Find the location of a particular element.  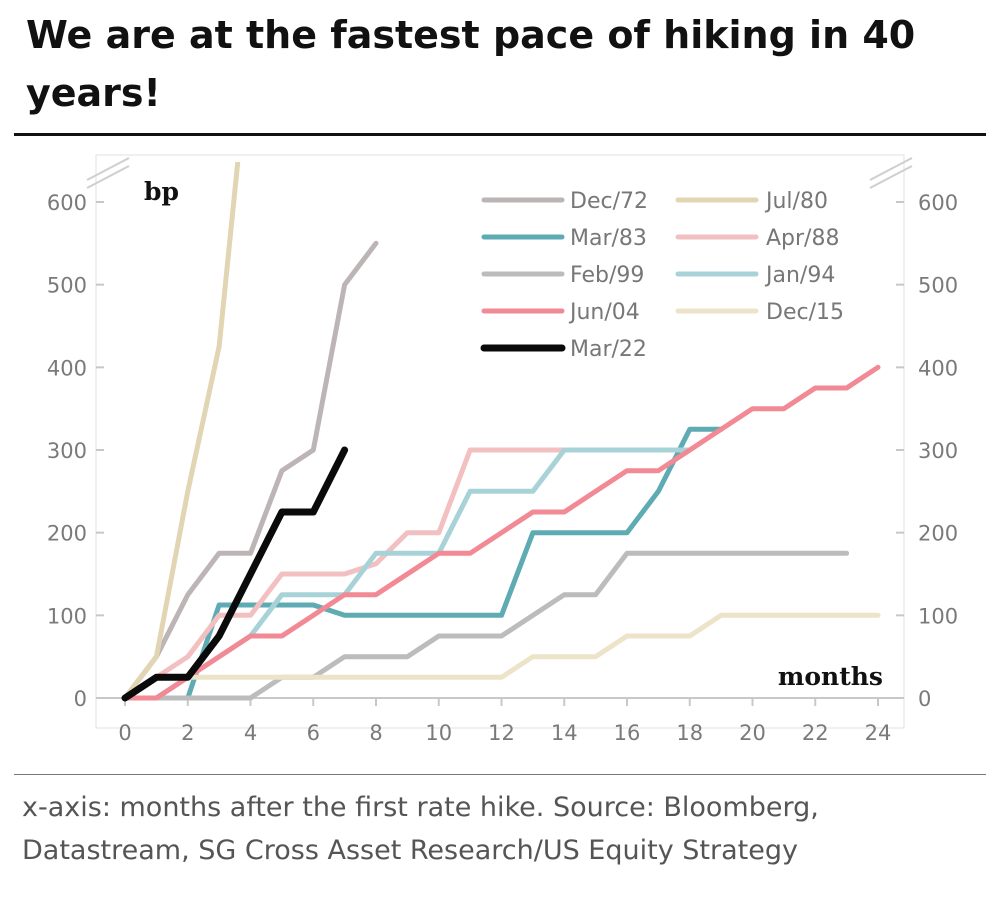

x-tick-label: 22 is located at coordinates (815, 733).